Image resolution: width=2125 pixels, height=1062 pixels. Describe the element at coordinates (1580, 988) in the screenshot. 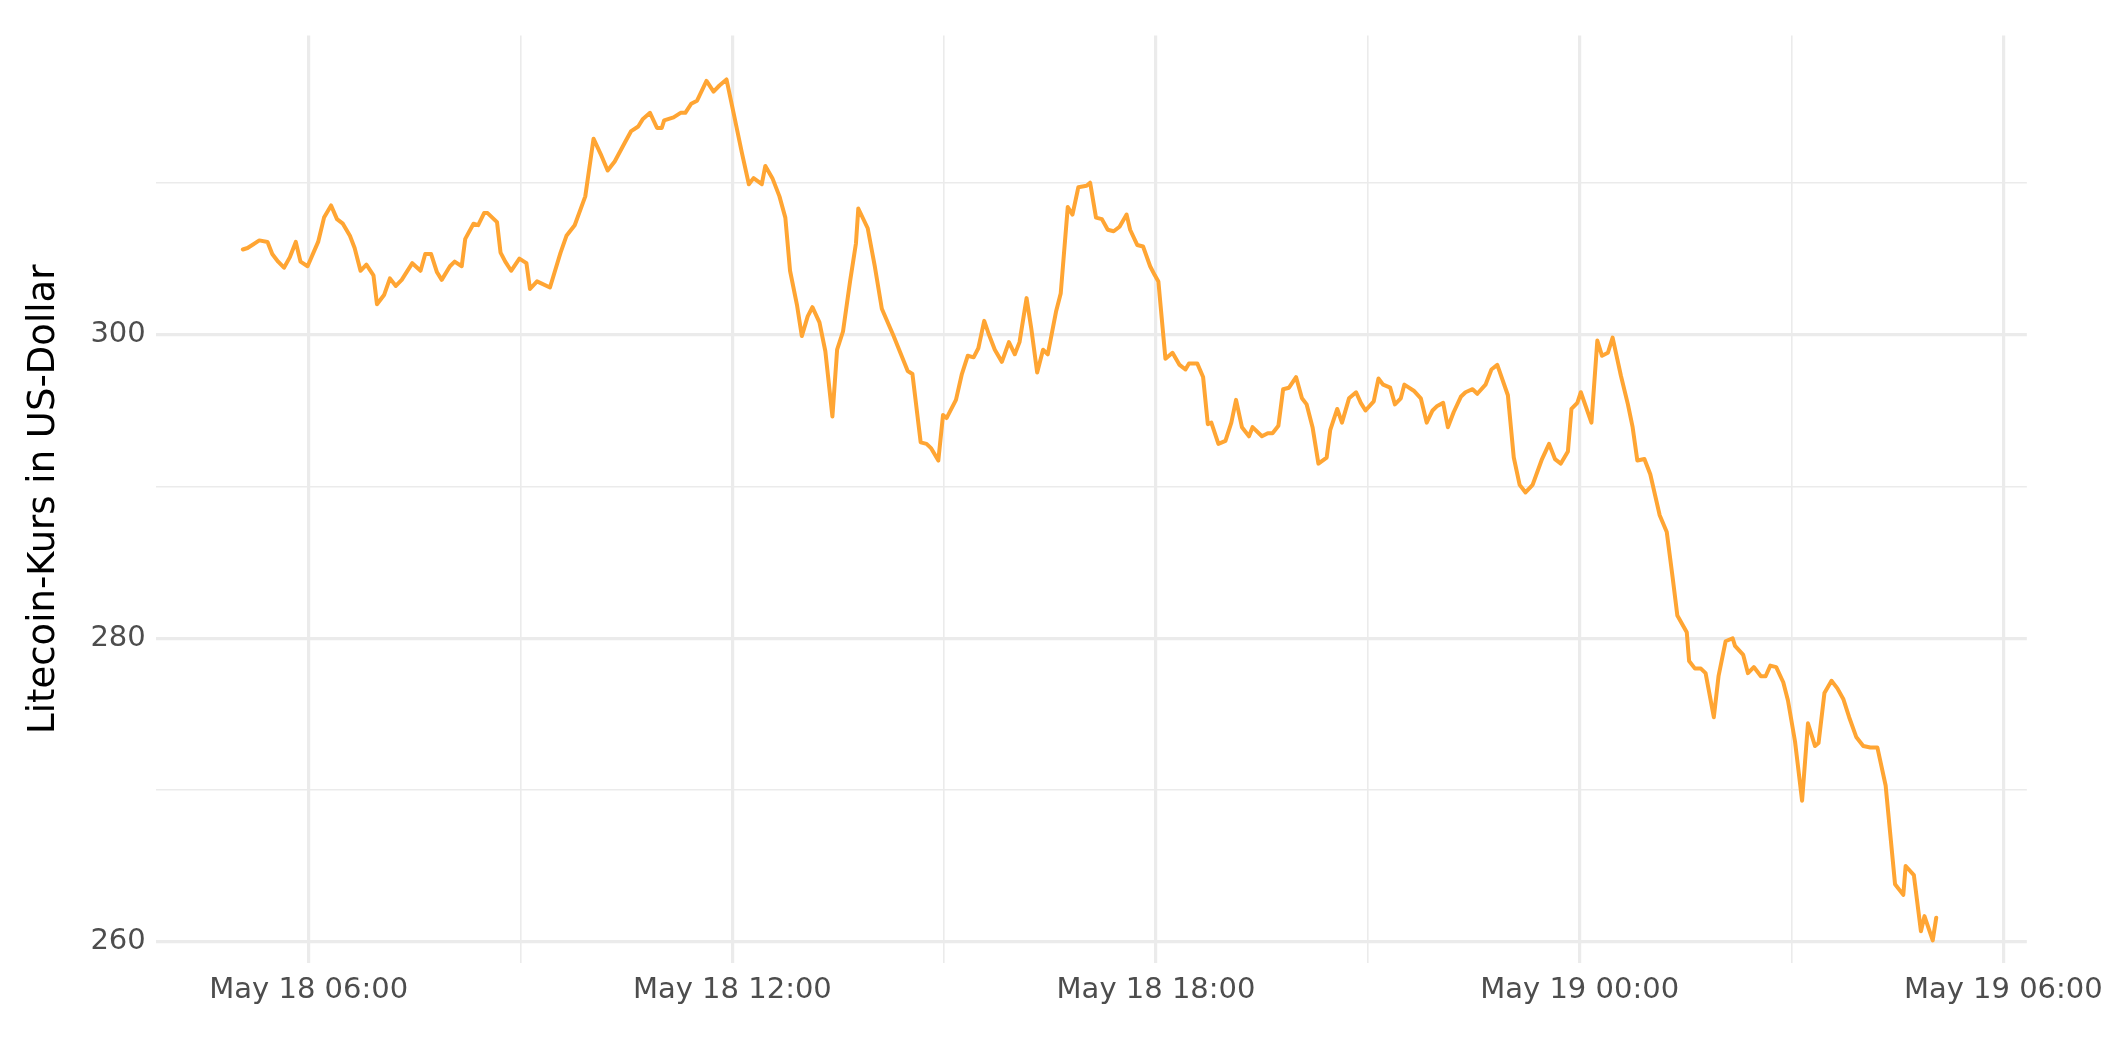

I see `x-tick-label: May 19 00:00` at that location.